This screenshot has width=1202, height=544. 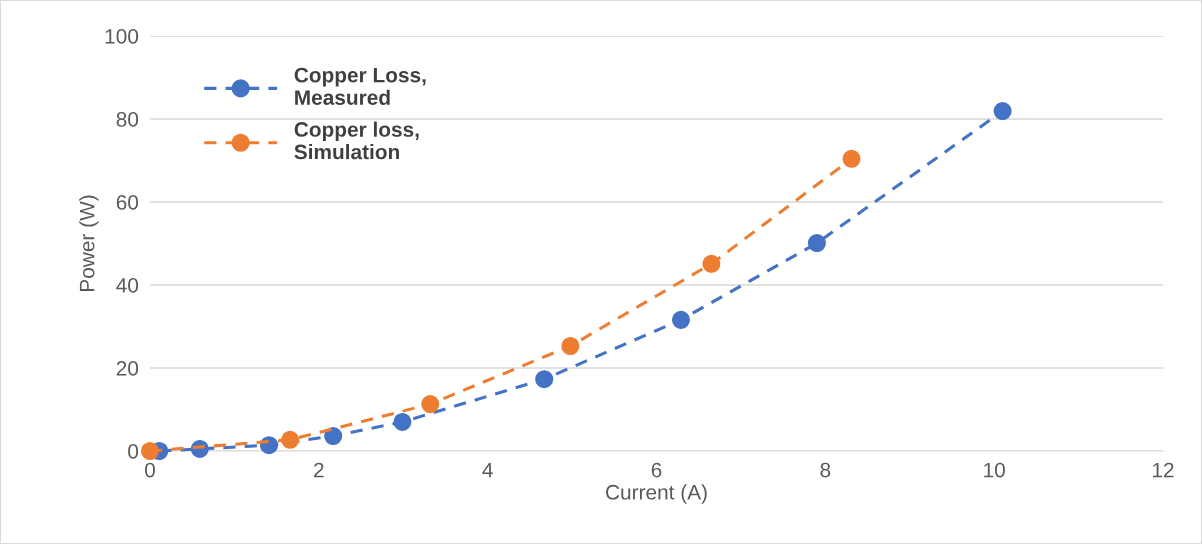 What do you see at coordinates (356, 140) in the screenshot?
I see `legend-label: Copper loss, Simulation` at bounding box center [356, 140].